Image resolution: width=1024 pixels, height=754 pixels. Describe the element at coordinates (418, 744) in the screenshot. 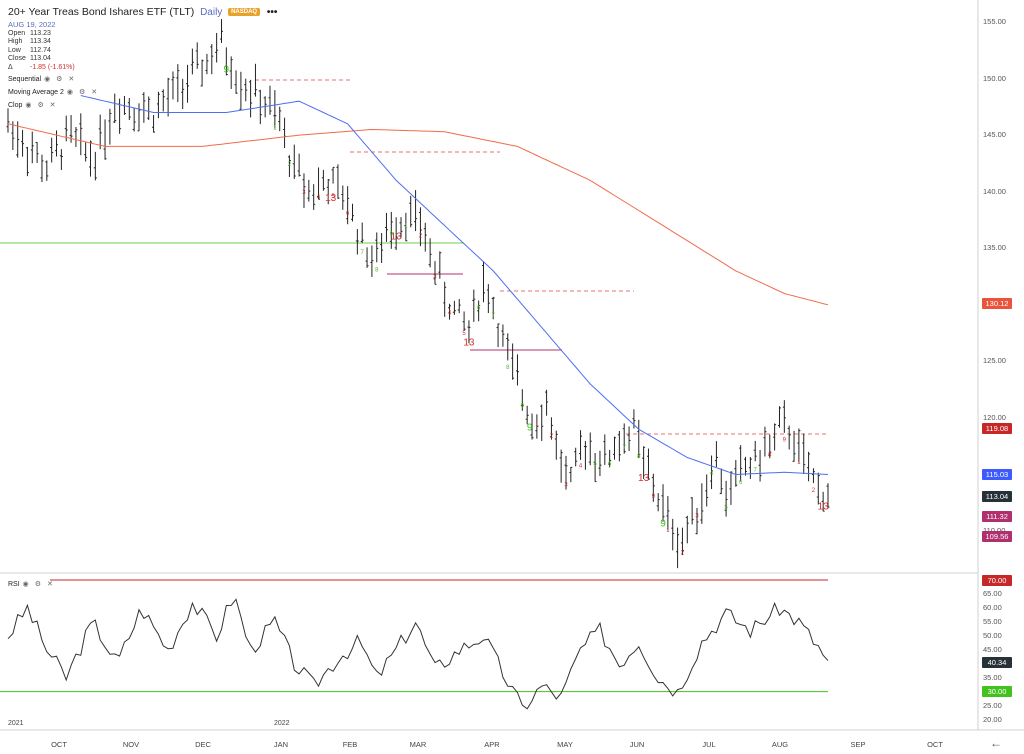

I see `month-label: MAR` at that location.